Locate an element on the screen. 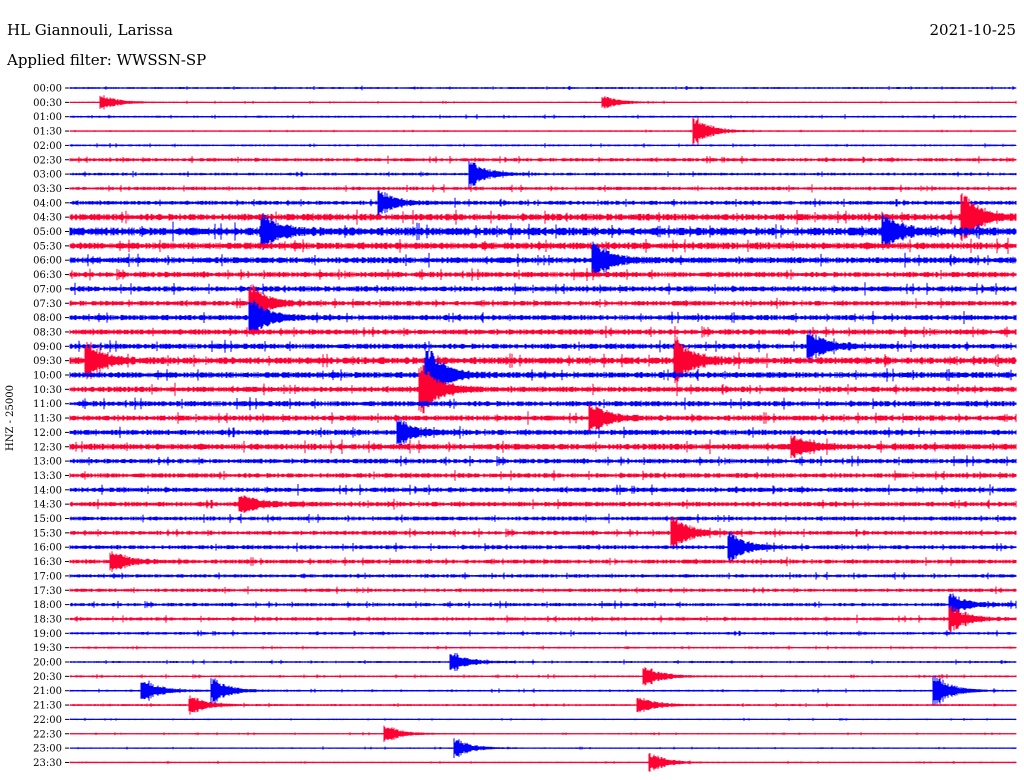 This screenshot has width=1024, height=780. time-tick-label: 18:00 is located at coordinates (47, 605).